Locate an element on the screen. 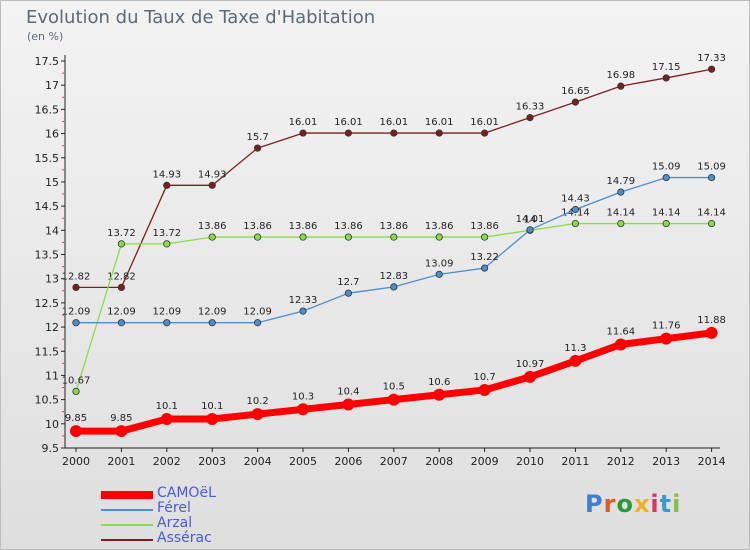  data-label: 17.15 is located at coordinates (666, 67).